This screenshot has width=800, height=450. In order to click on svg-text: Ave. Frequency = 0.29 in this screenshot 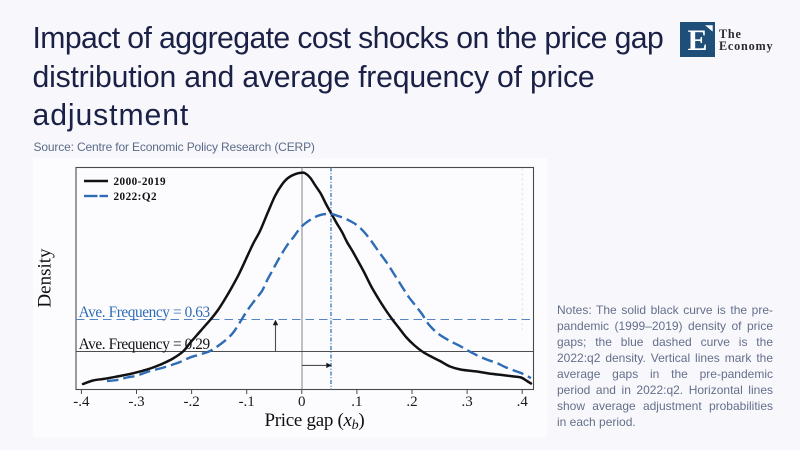, I will do `click(145, 344)`.